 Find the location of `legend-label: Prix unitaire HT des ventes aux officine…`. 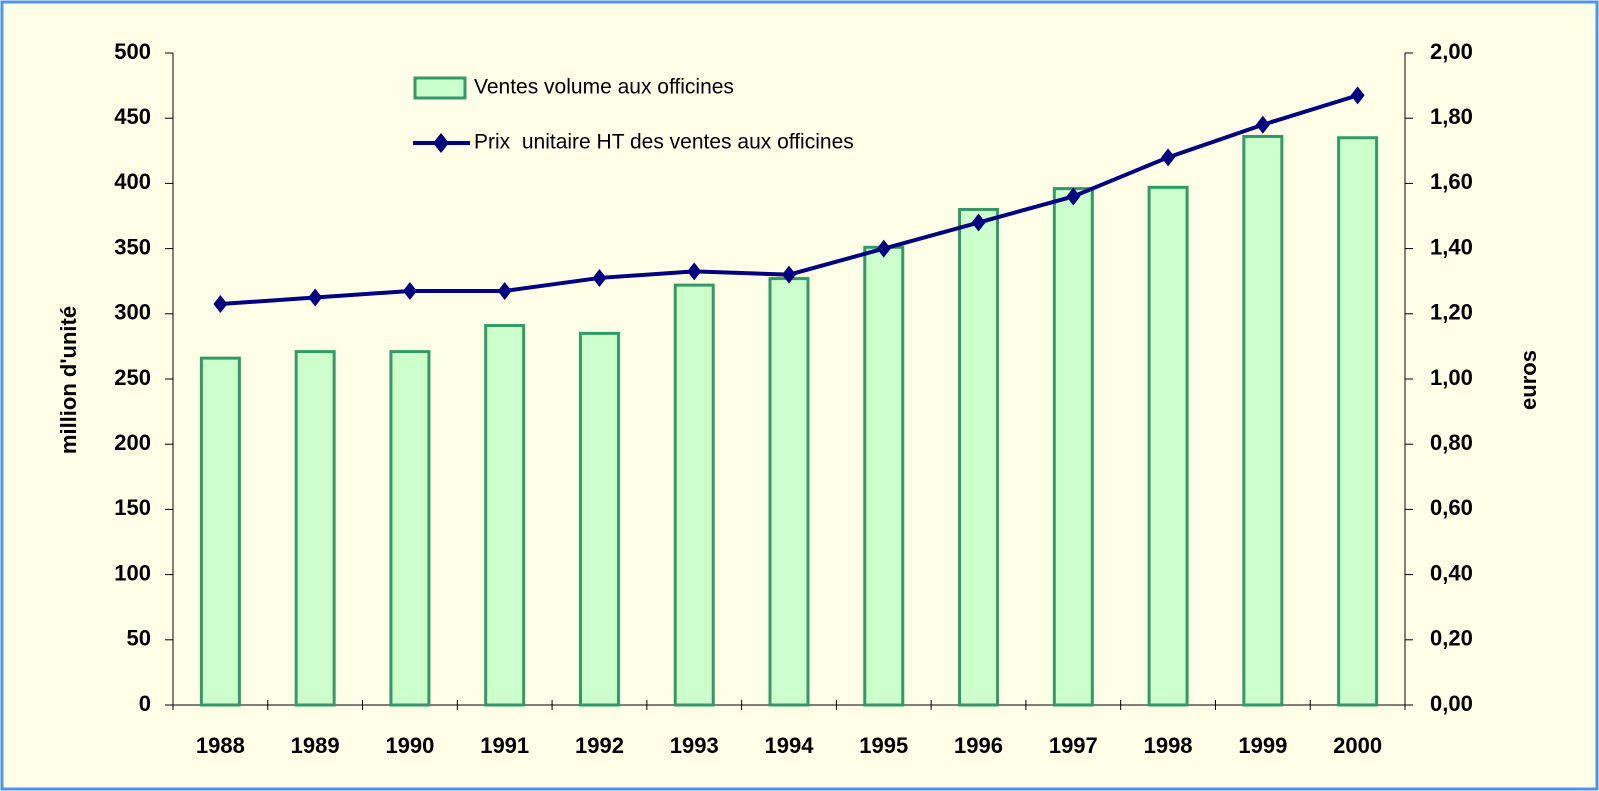

legend-label: Prix unitaire HT des ventes aux officine… is located at coordinates (664, 142).